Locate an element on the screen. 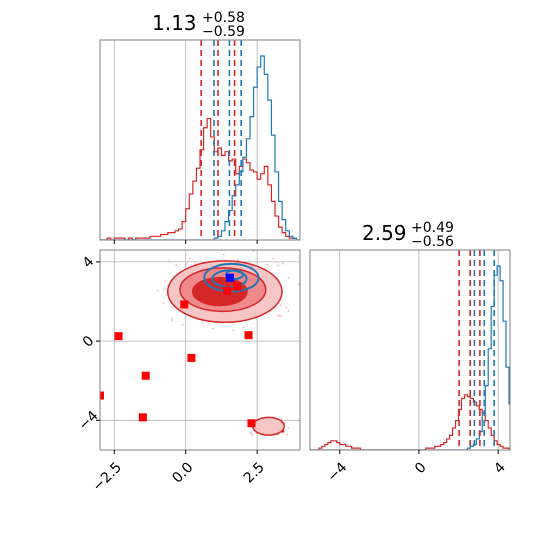  blue-contour-inner is located at coordinates (234, 275).